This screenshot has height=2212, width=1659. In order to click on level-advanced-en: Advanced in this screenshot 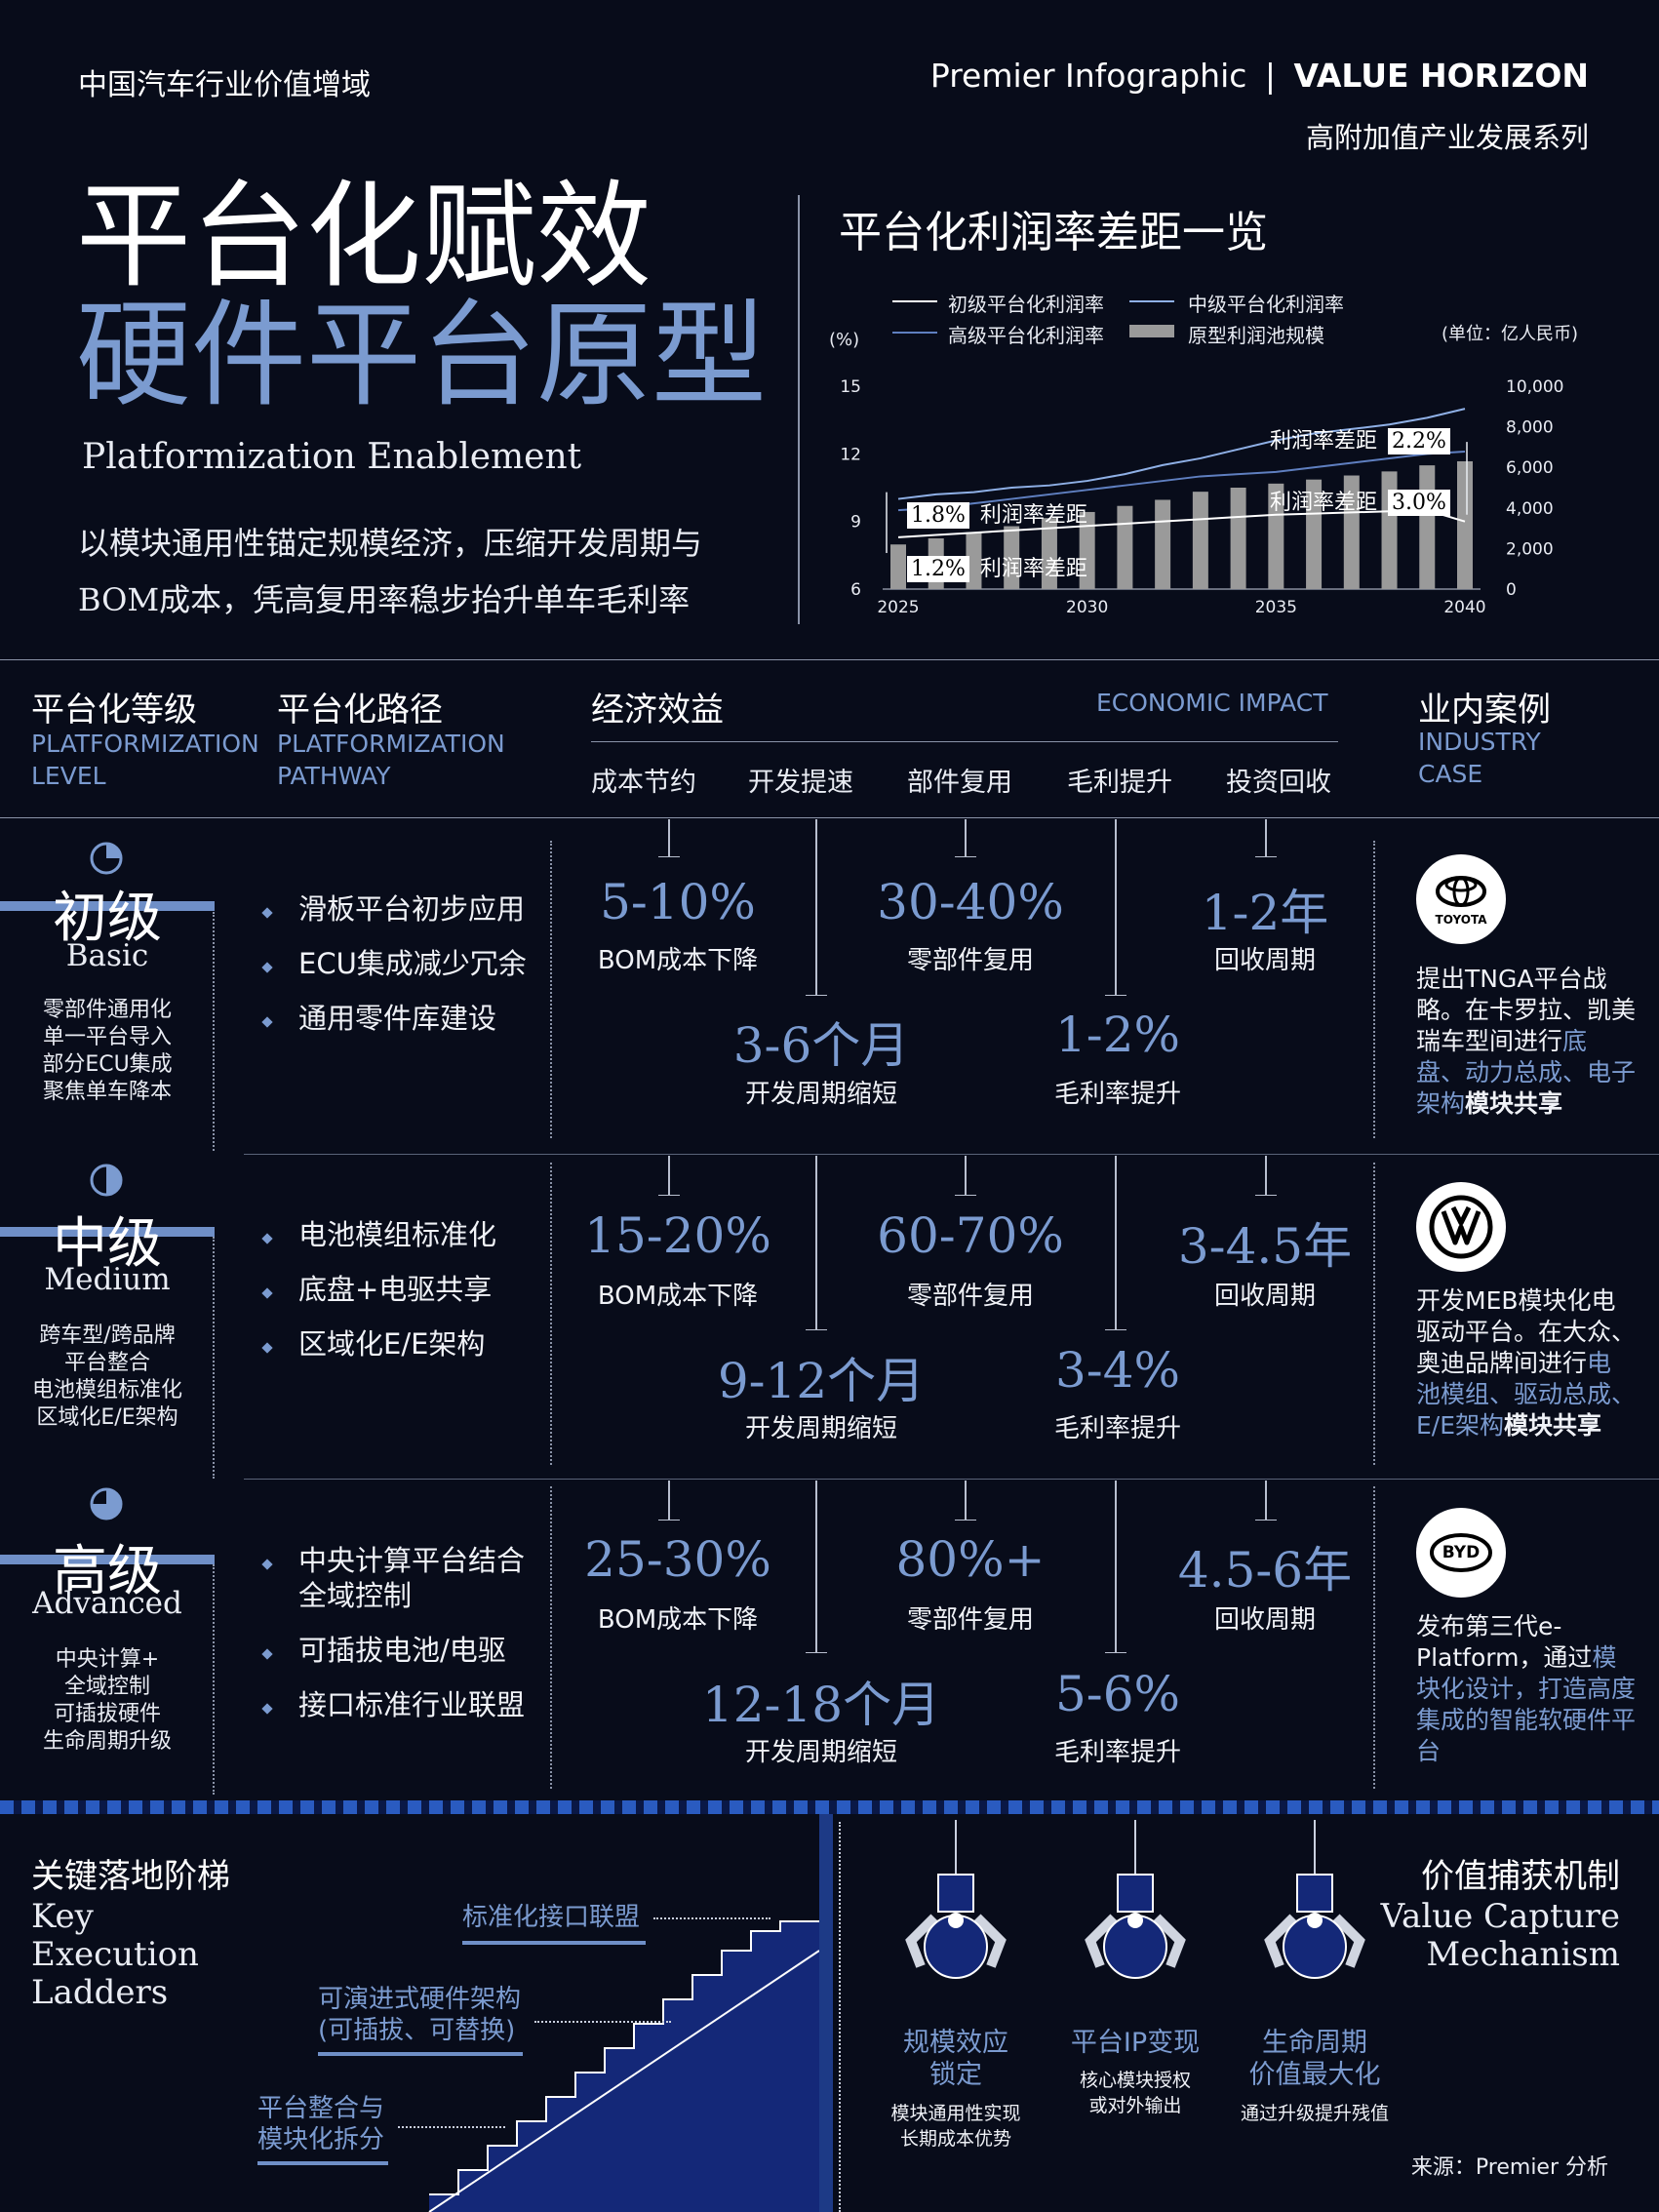, I will do `click(107, 1603)`.